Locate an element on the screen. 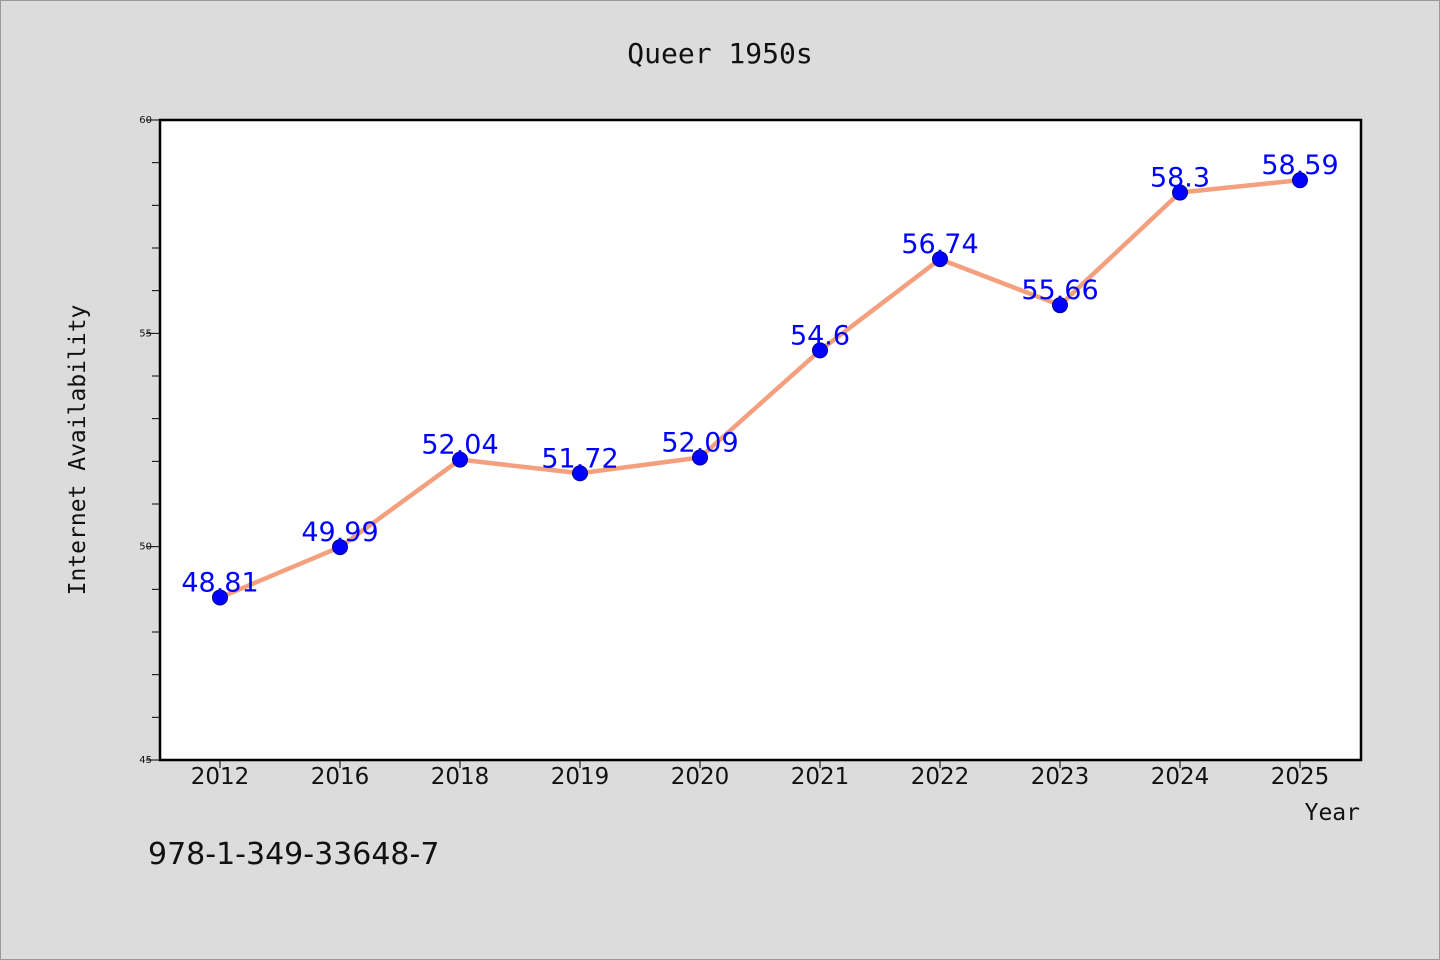 Image resolution: width=1440 pixels, height=960 pixels. x-tick-label: 2021 is located at coordinates (820, 777).